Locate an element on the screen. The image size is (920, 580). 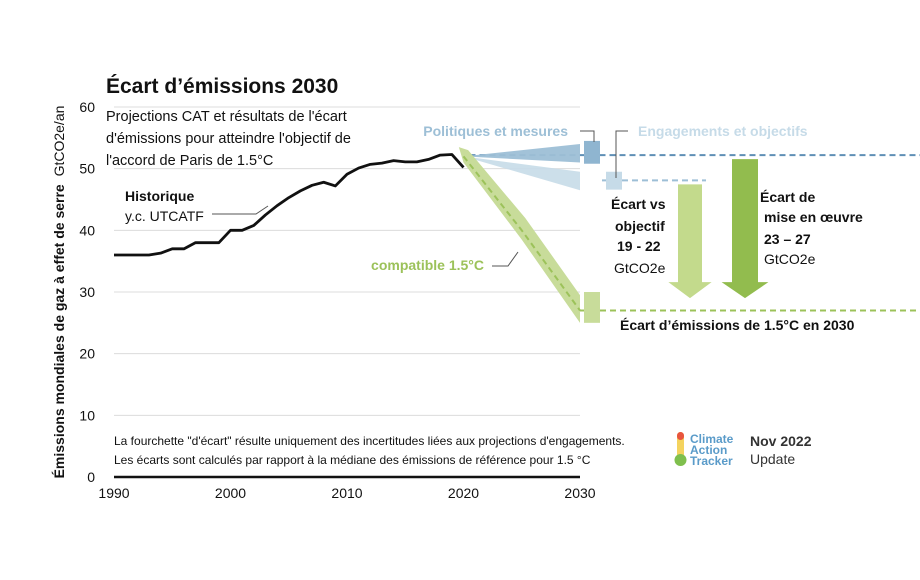
pledges-label: Engagements et objectifs is located at coordinates (723, 131).